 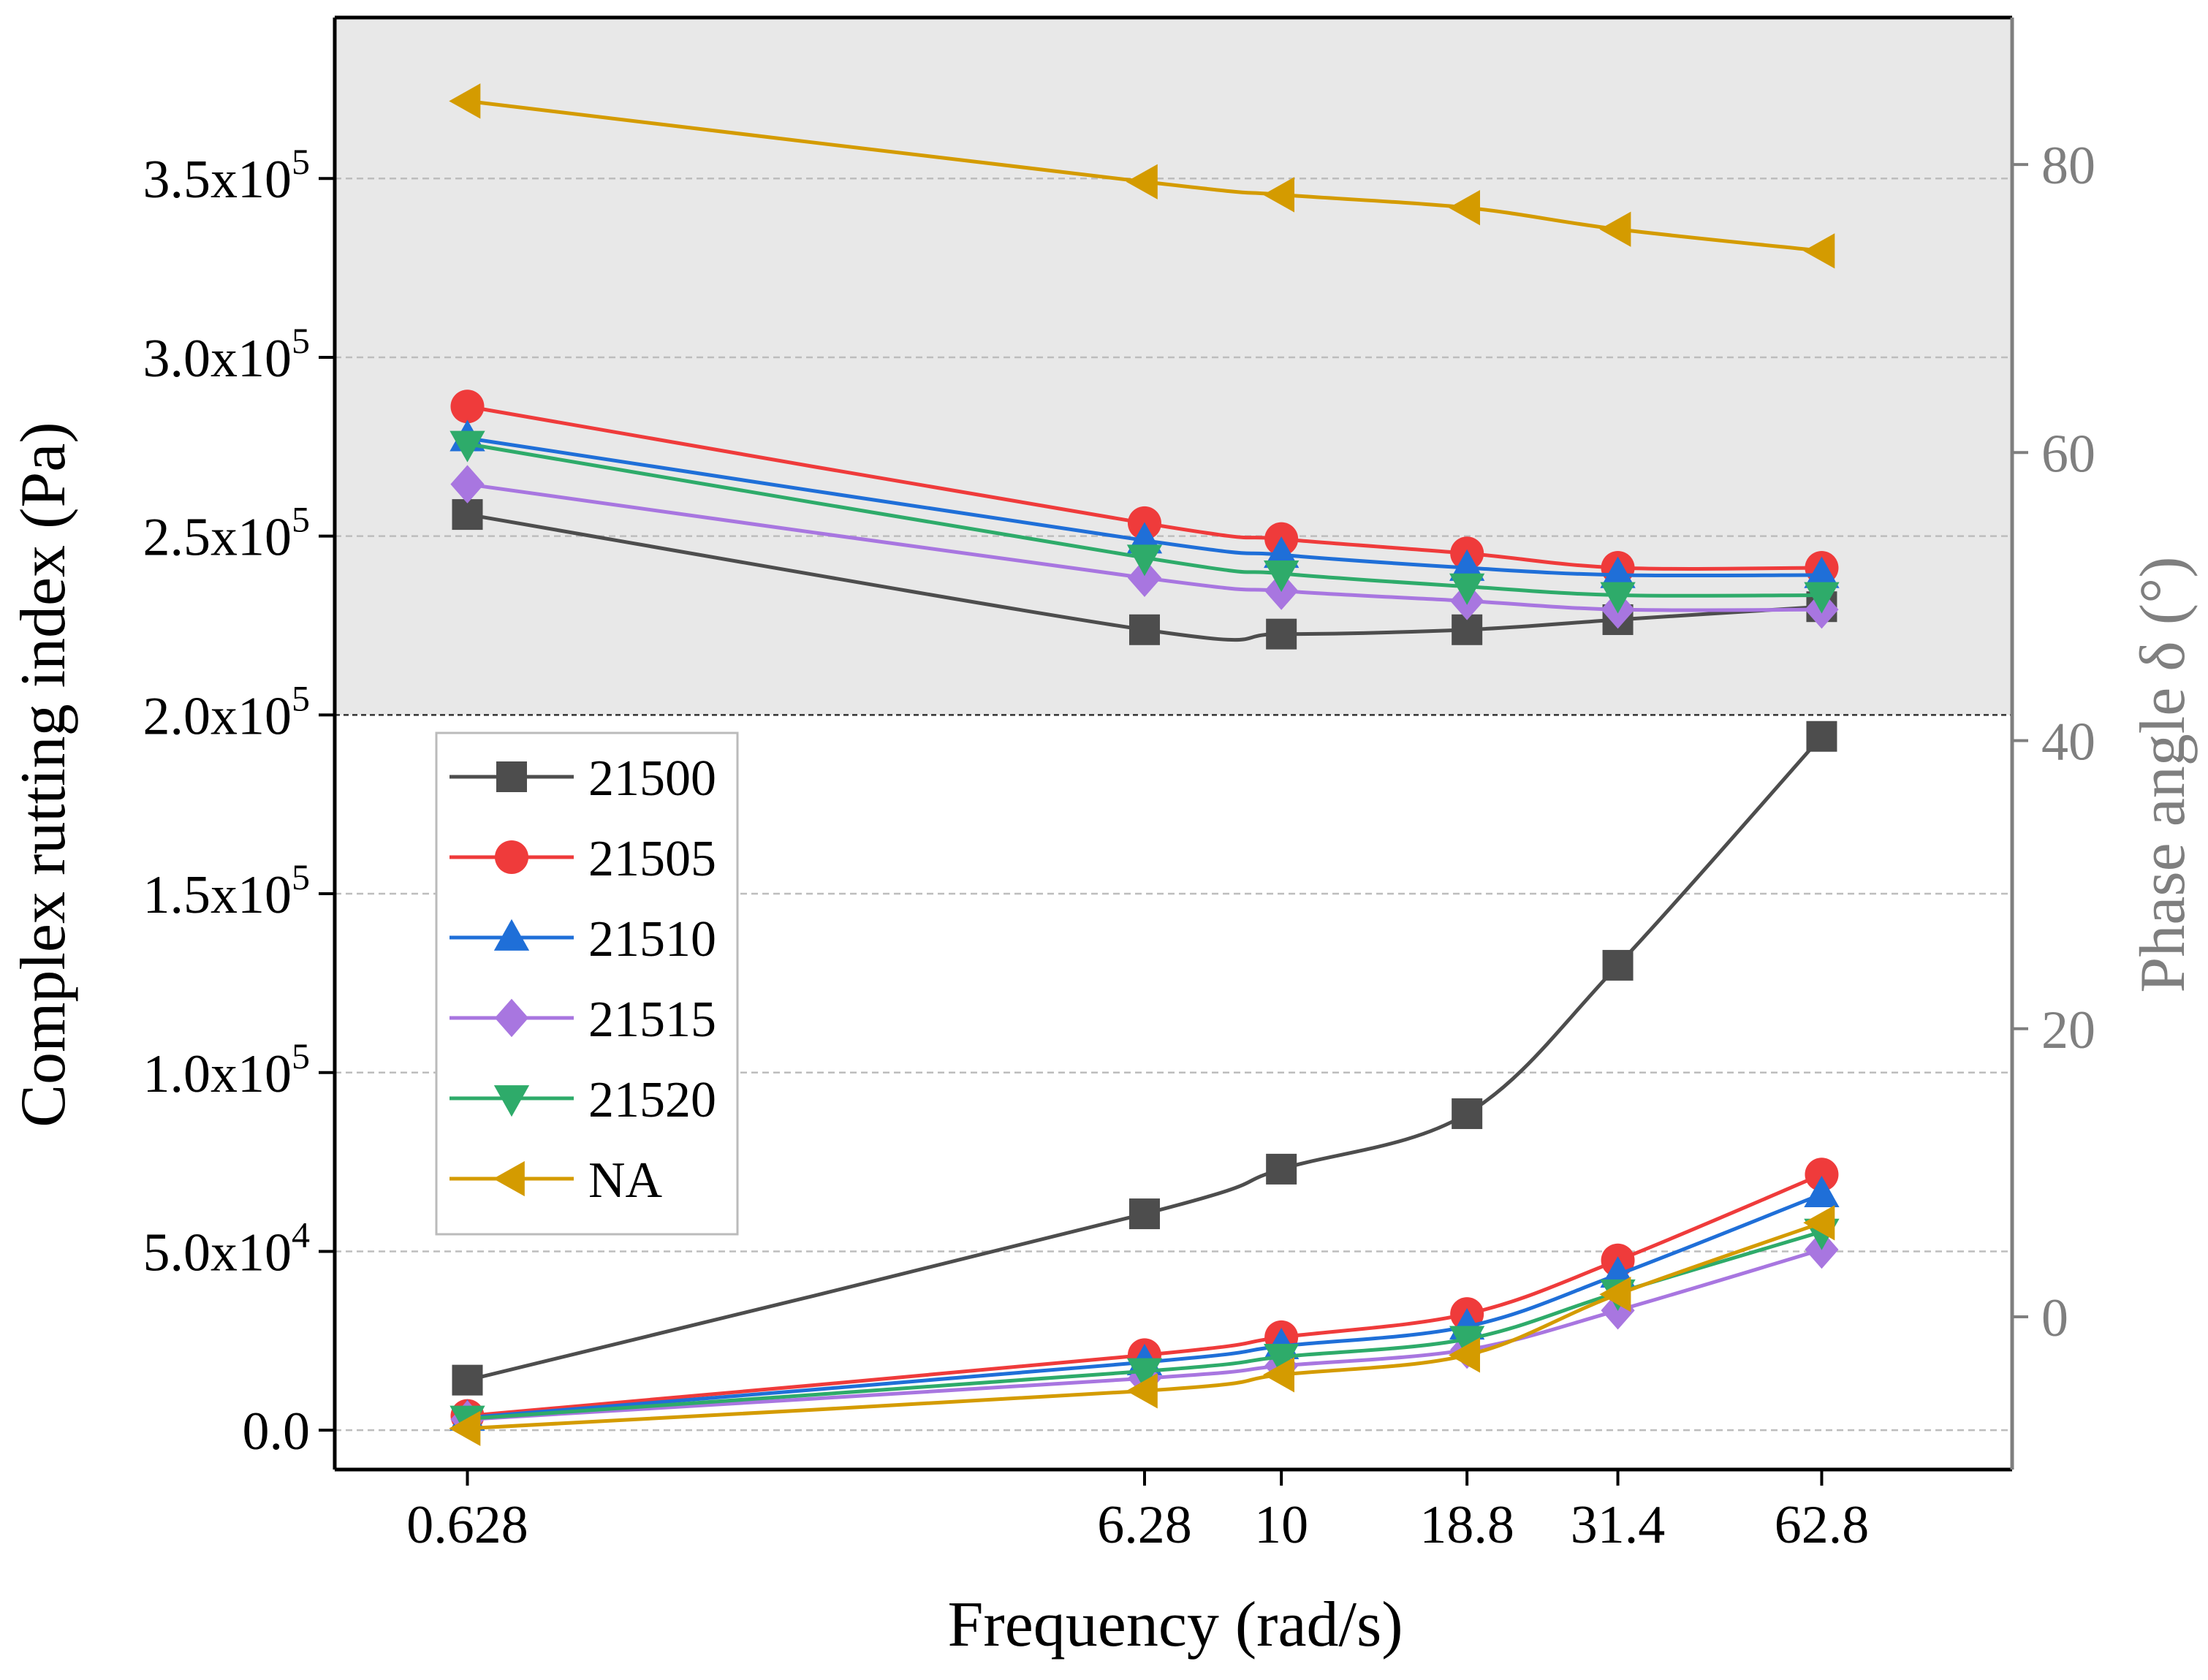 What do you see at coordinates (2054, 1318) in the screenshot?
I see `right-tick-label: 0` at bounding box center [2054, 1318].